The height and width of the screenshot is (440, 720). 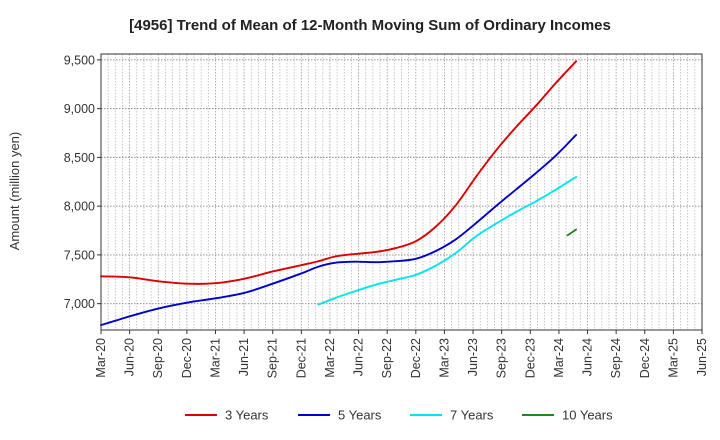 What do you see at coordinates (673, 358) in the screenshot?
I see `x-tick-label: Mar-25` at bounding box center [673, 358].